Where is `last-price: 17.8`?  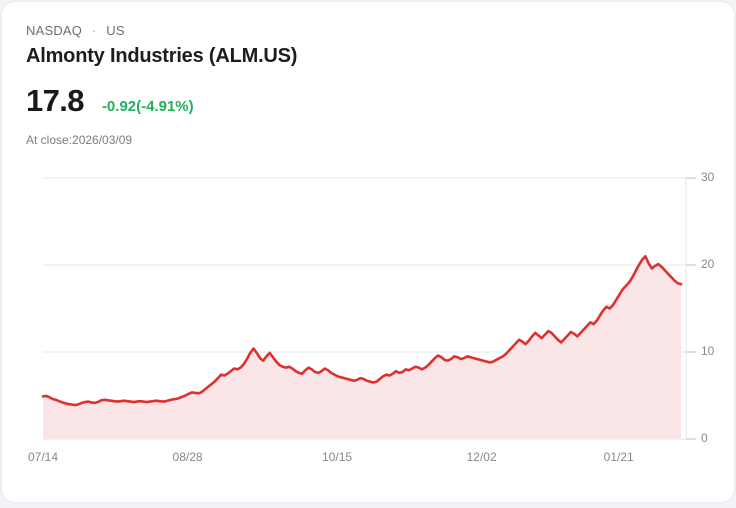
last-price: 17.8 is located at coordinates (55, 100).